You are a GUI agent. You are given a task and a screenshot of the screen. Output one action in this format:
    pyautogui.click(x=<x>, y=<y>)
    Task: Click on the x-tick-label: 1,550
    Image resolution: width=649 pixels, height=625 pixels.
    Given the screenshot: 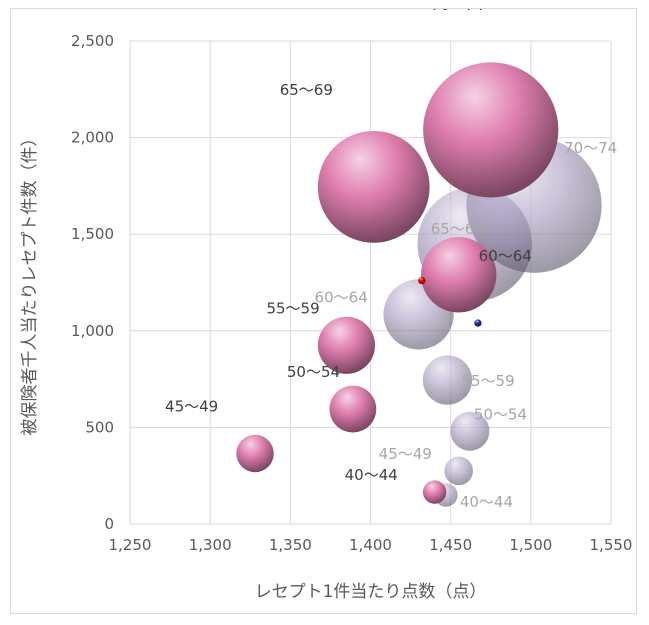 What is the action you would take?
    pyautogui.click(x=611, y=545)
    